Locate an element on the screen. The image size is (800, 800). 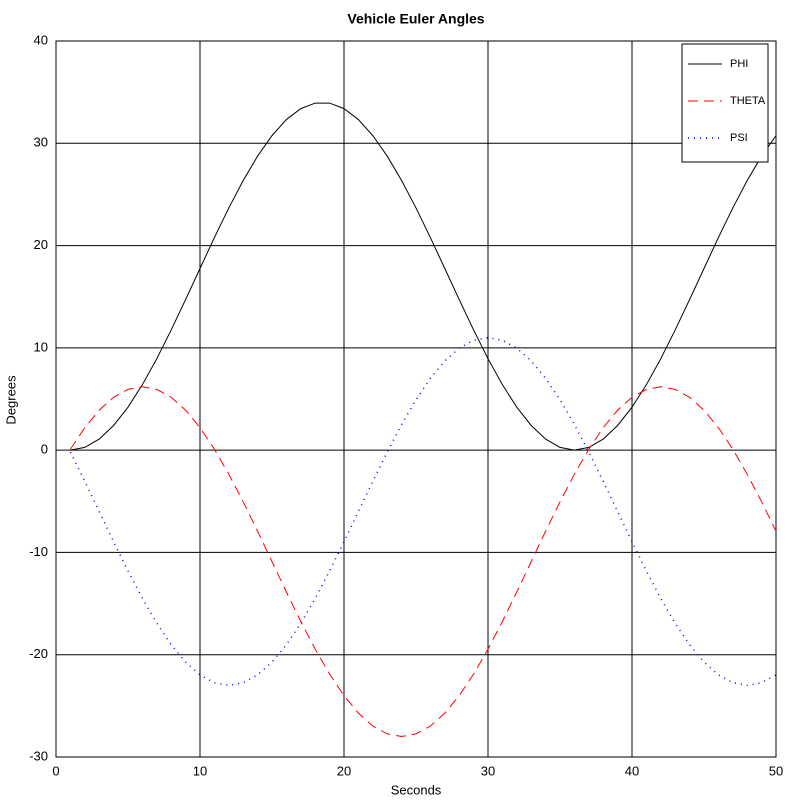
legend-label: PSI is located at coordinates (739, 138).